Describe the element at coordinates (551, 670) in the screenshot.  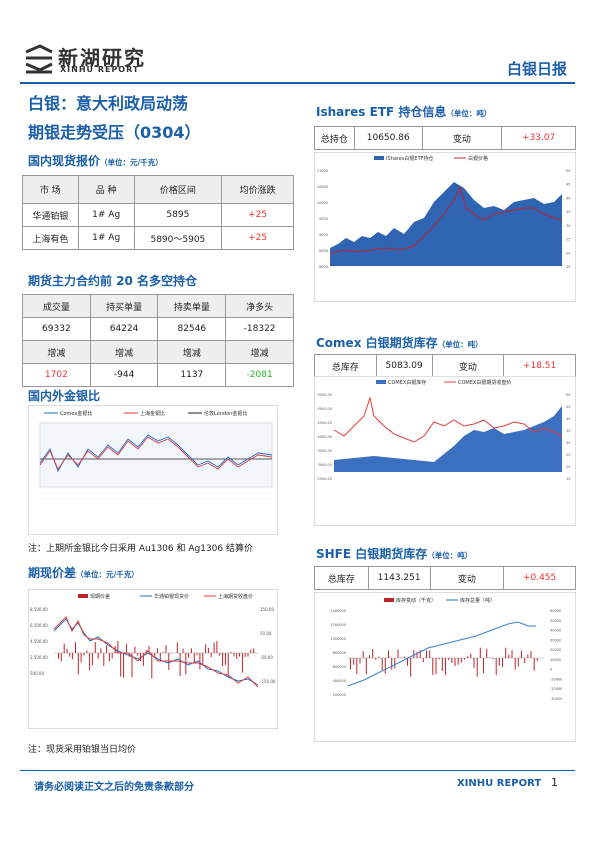
I see `shfe-y2-tick: 0` at that location.